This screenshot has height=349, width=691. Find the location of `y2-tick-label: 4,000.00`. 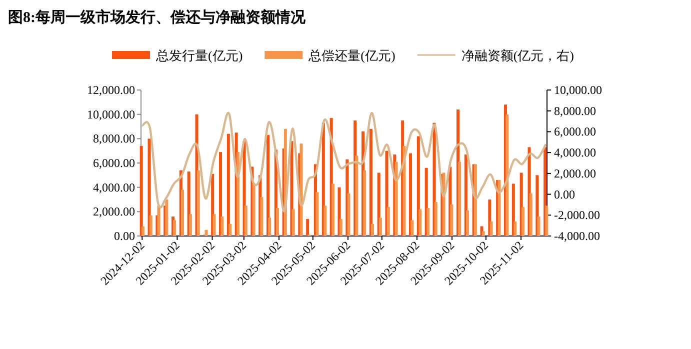

y2-tick-label: 4,000.00 is located at coordinates (575, 153).